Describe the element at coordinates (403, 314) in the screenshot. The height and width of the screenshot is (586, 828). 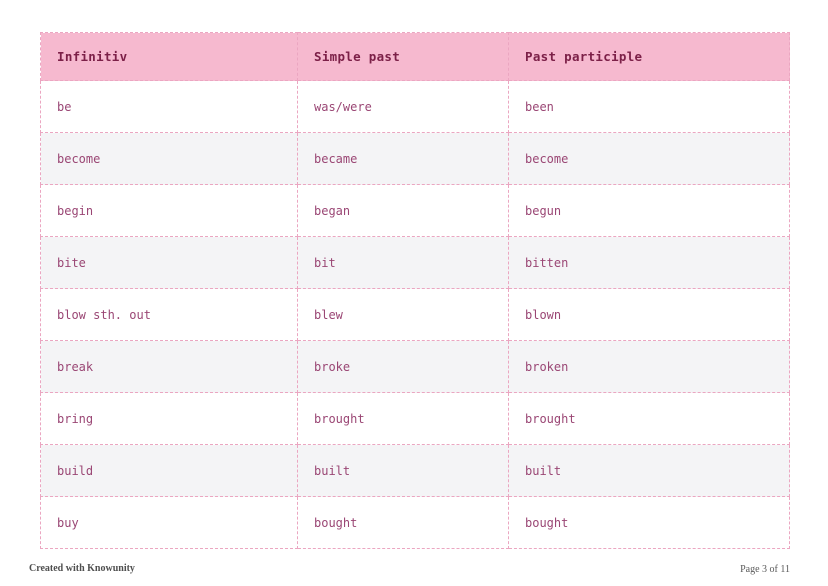
I see `table-cell: blew` at that location.